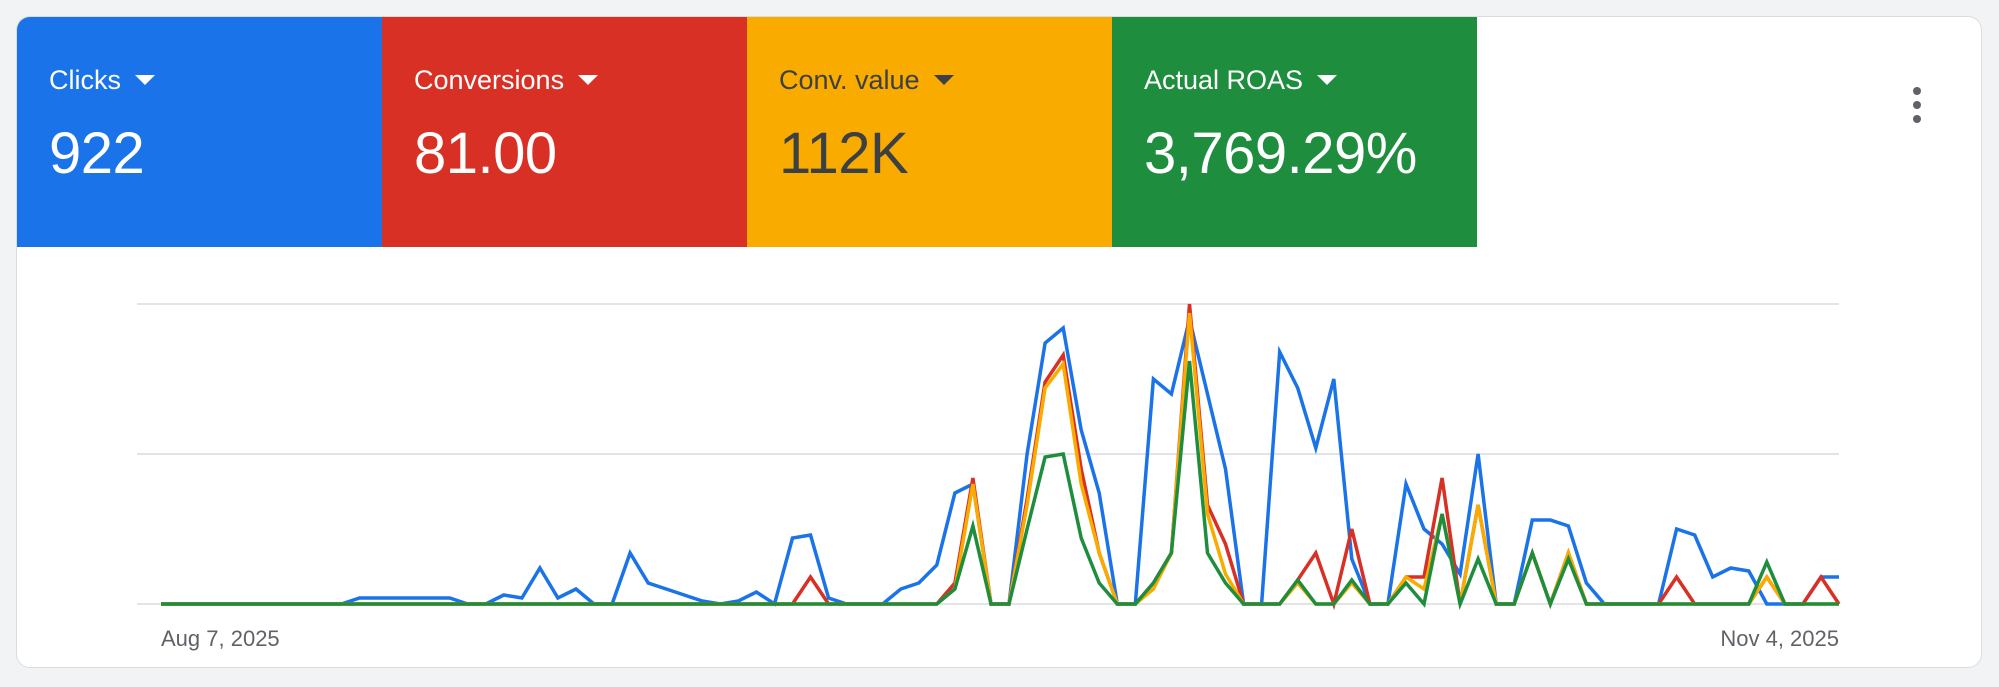  Describe the element at coordinates (215, 80) in the screenshot. I see `metric-header: Clicks` at that location.